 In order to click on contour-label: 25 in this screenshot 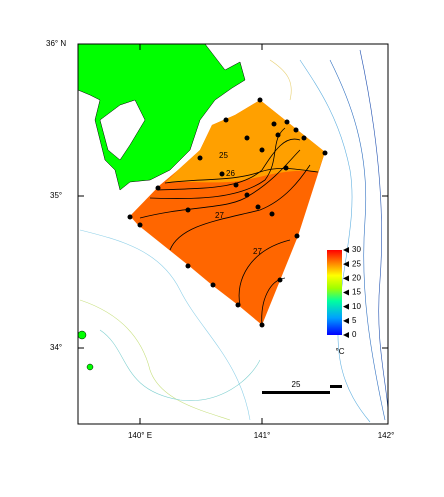, I will do `click(223, 155)`.